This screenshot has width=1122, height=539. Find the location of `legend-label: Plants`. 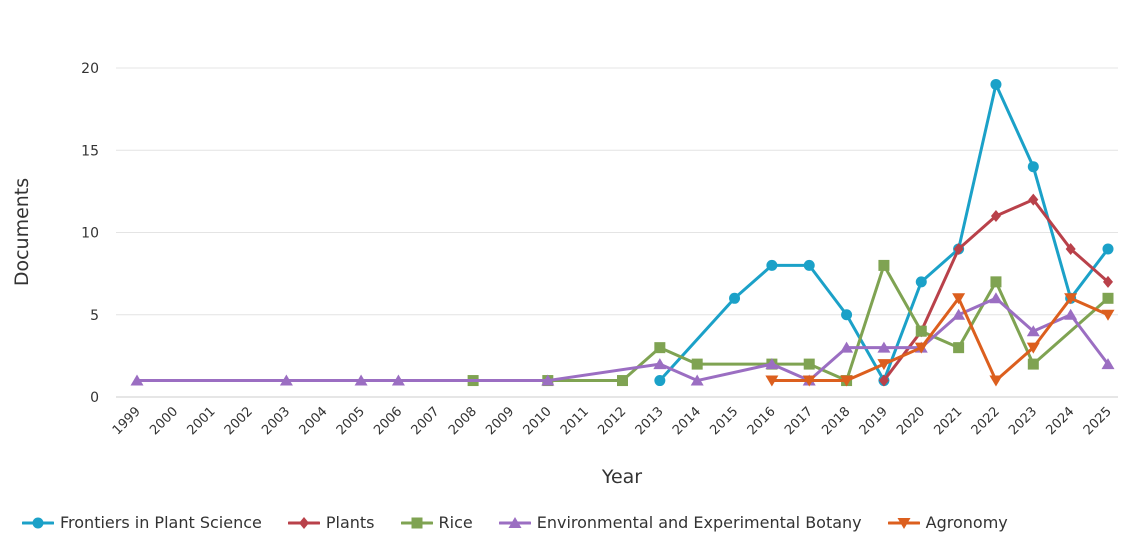

legend-label: Plants is located at coordinates (350, 522).